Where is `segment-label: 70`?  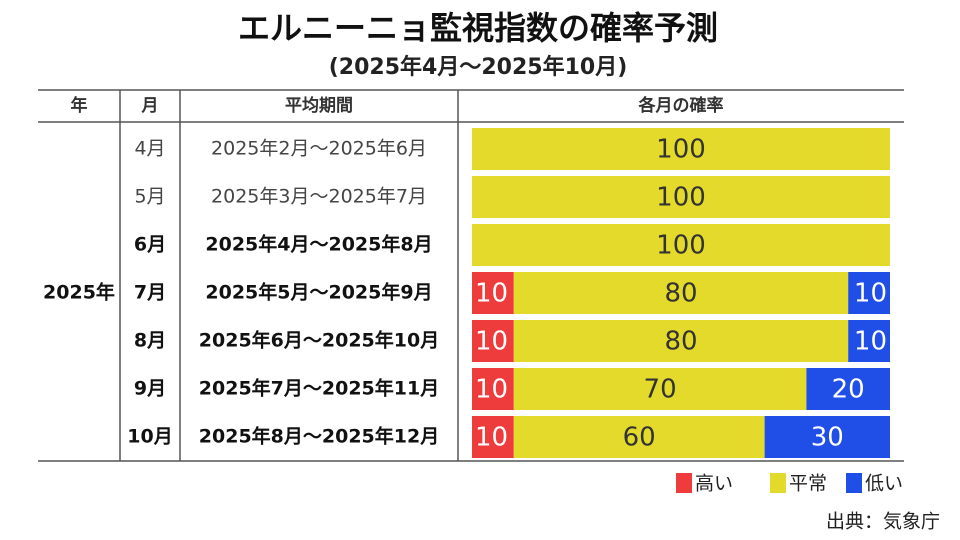 segment-label: 70 is located at coordinates (660, 390).